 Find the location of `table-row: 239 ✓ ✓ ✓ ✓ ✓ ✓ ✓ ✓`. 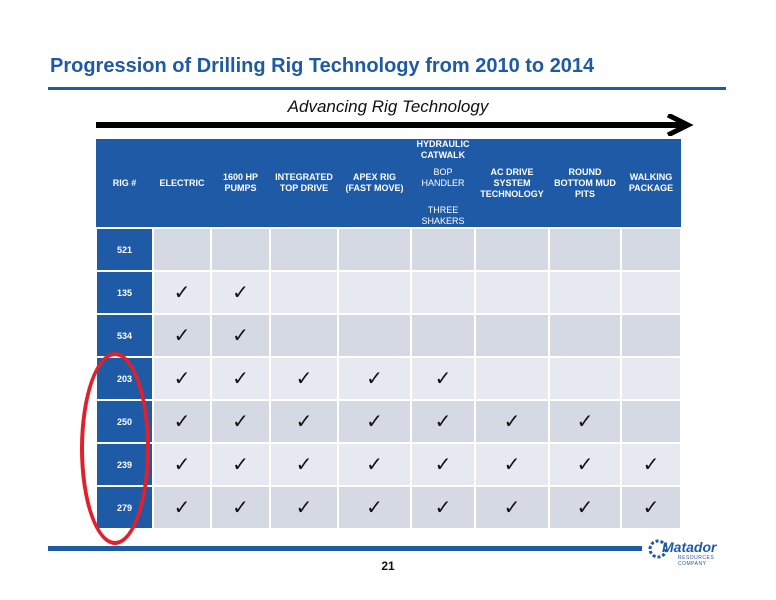

table-row: 239 ✓ ✓ ✓ ✓ ✓ ✓ ✓ ✓ is located at coordinates (388, 464).